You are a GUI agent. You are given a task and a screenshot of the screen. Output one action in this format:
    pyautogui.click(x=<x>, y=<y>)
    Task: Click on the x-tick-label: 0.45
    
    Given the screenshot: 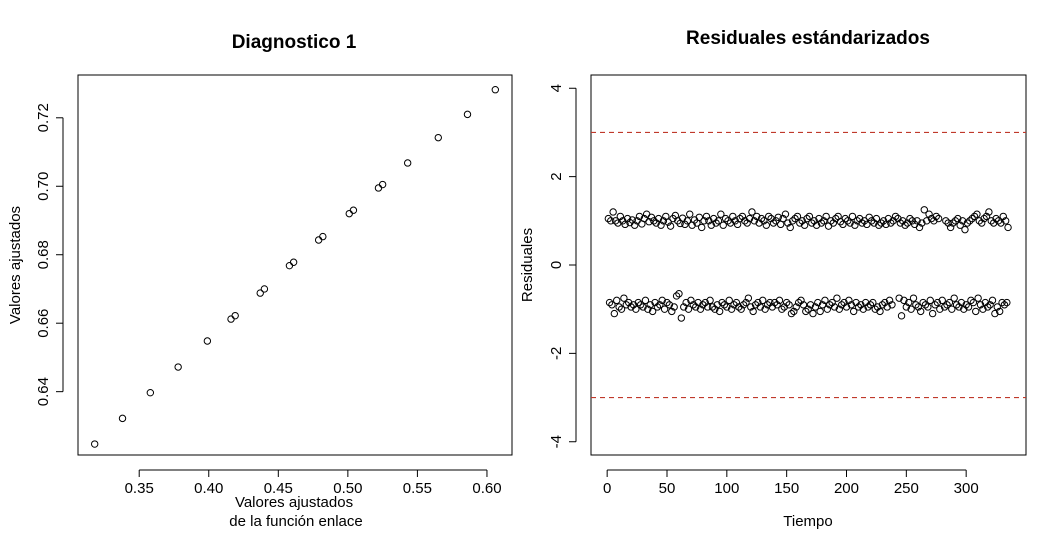 What is the action you would take?
    pyautogui.click(x=278, y=488)
    